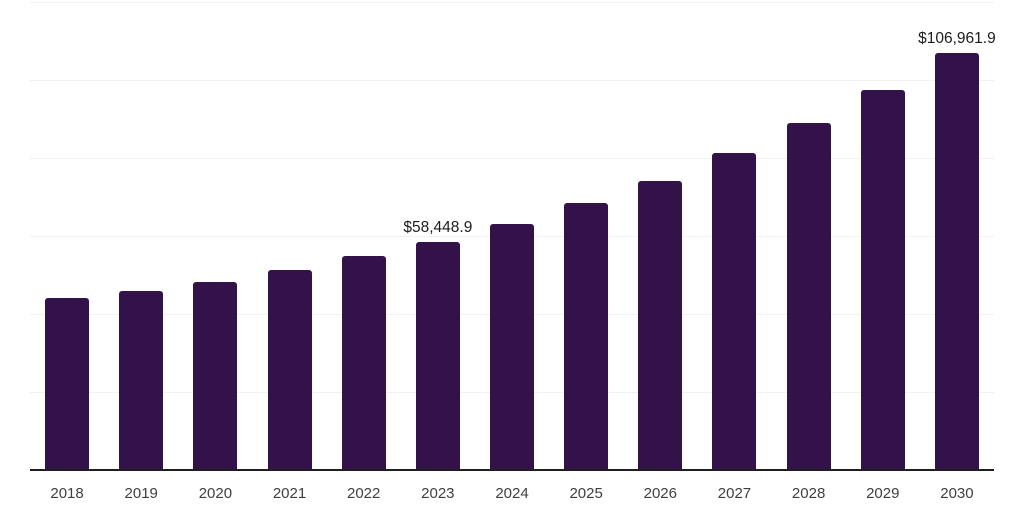 Image resolution: width=1024 pixels, height=512 pixels. What do you see at coordinates (734, 493) in the screenshot?
I see `x-tick-label-2027: 2027` at bounding box center [734, 493].